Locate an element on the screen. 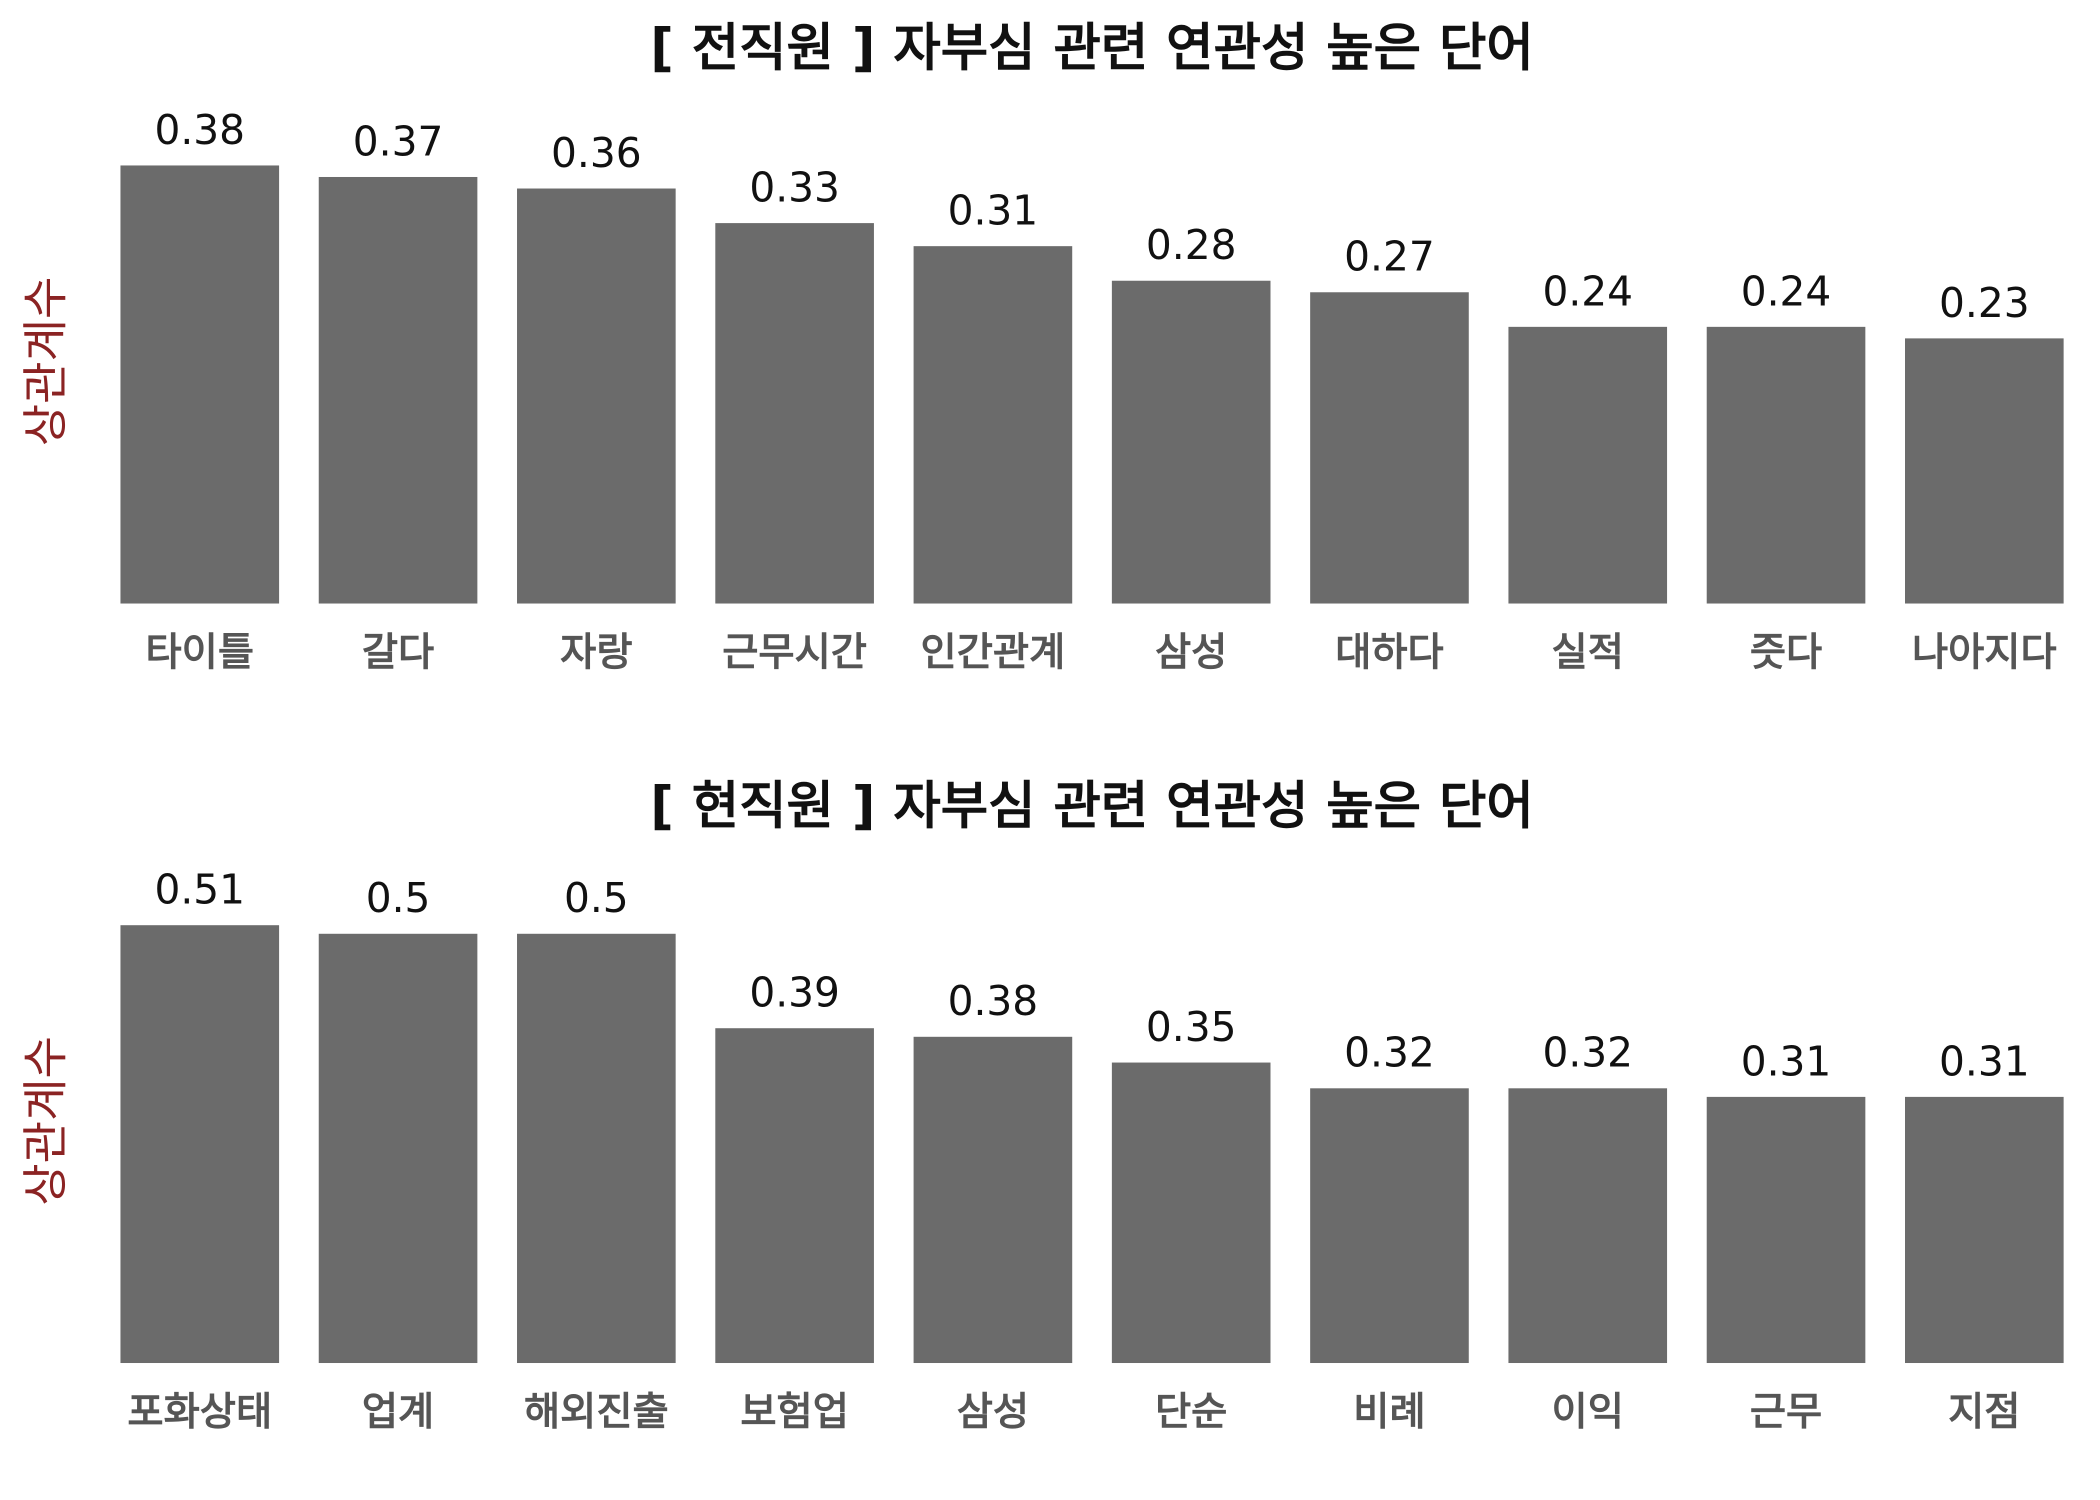  x-tick-label: 근무 is located at coordinates (1786, 1412).